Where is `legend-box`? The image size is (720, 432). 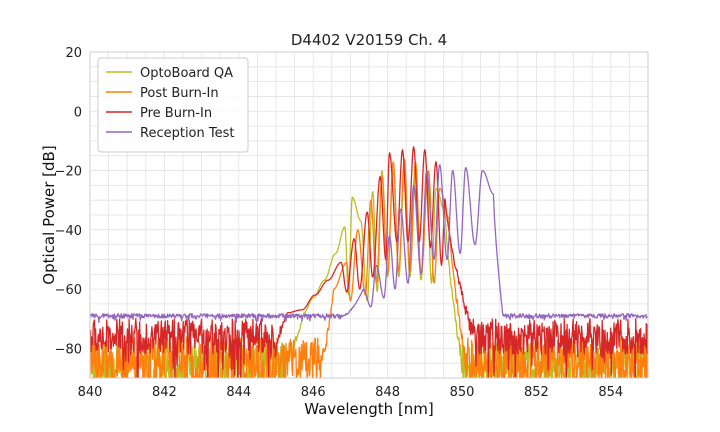 legend-box is located at coordinates (173, 105).